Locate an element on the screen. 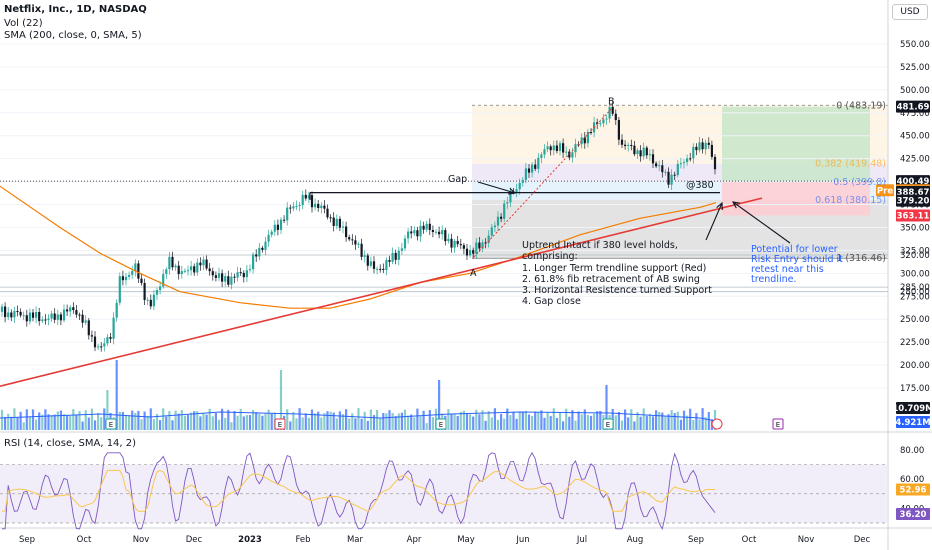  earnings-marker-label: E is located at coordinates (778, 425).